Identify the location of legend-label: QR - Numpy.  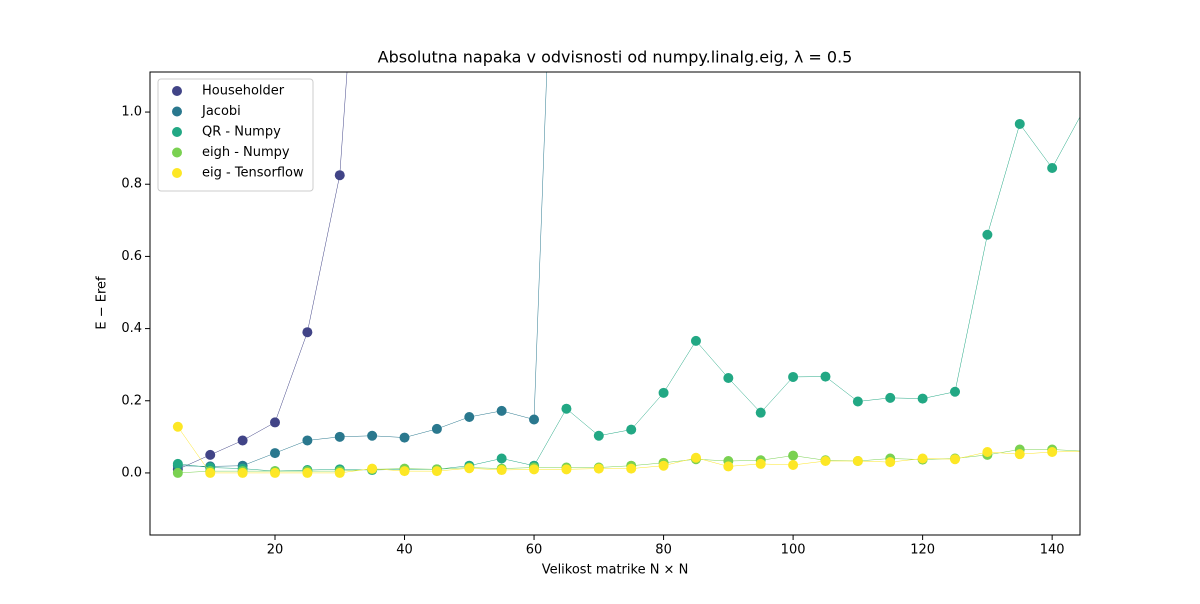
(241, 132).